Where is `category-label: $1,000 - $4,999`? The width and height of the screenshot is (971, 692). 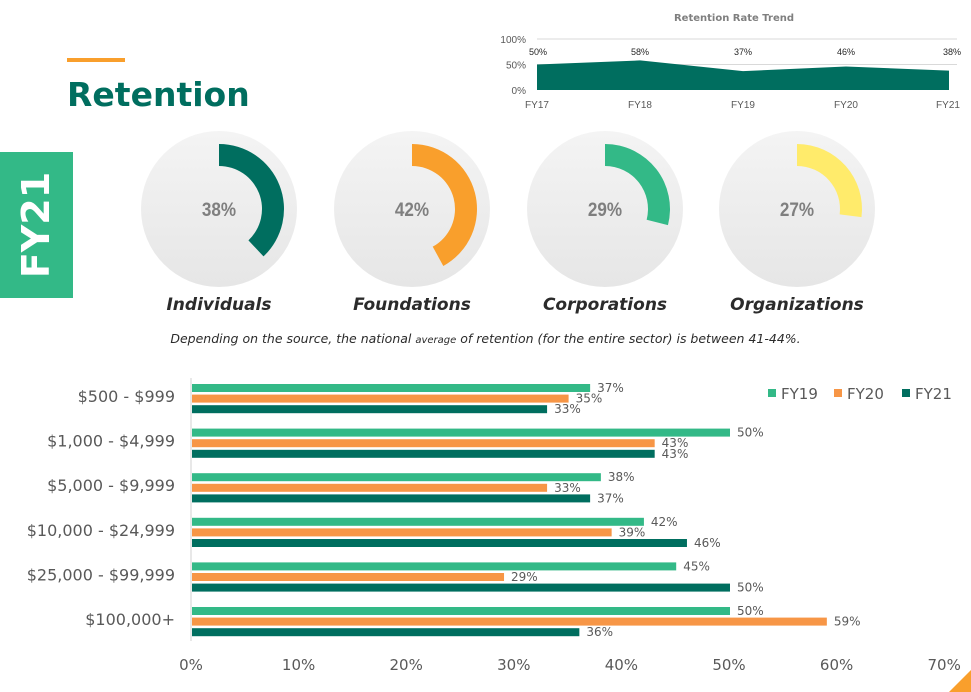
category-label: $1,000 - $4,999 is located at coordinates (111, 441).